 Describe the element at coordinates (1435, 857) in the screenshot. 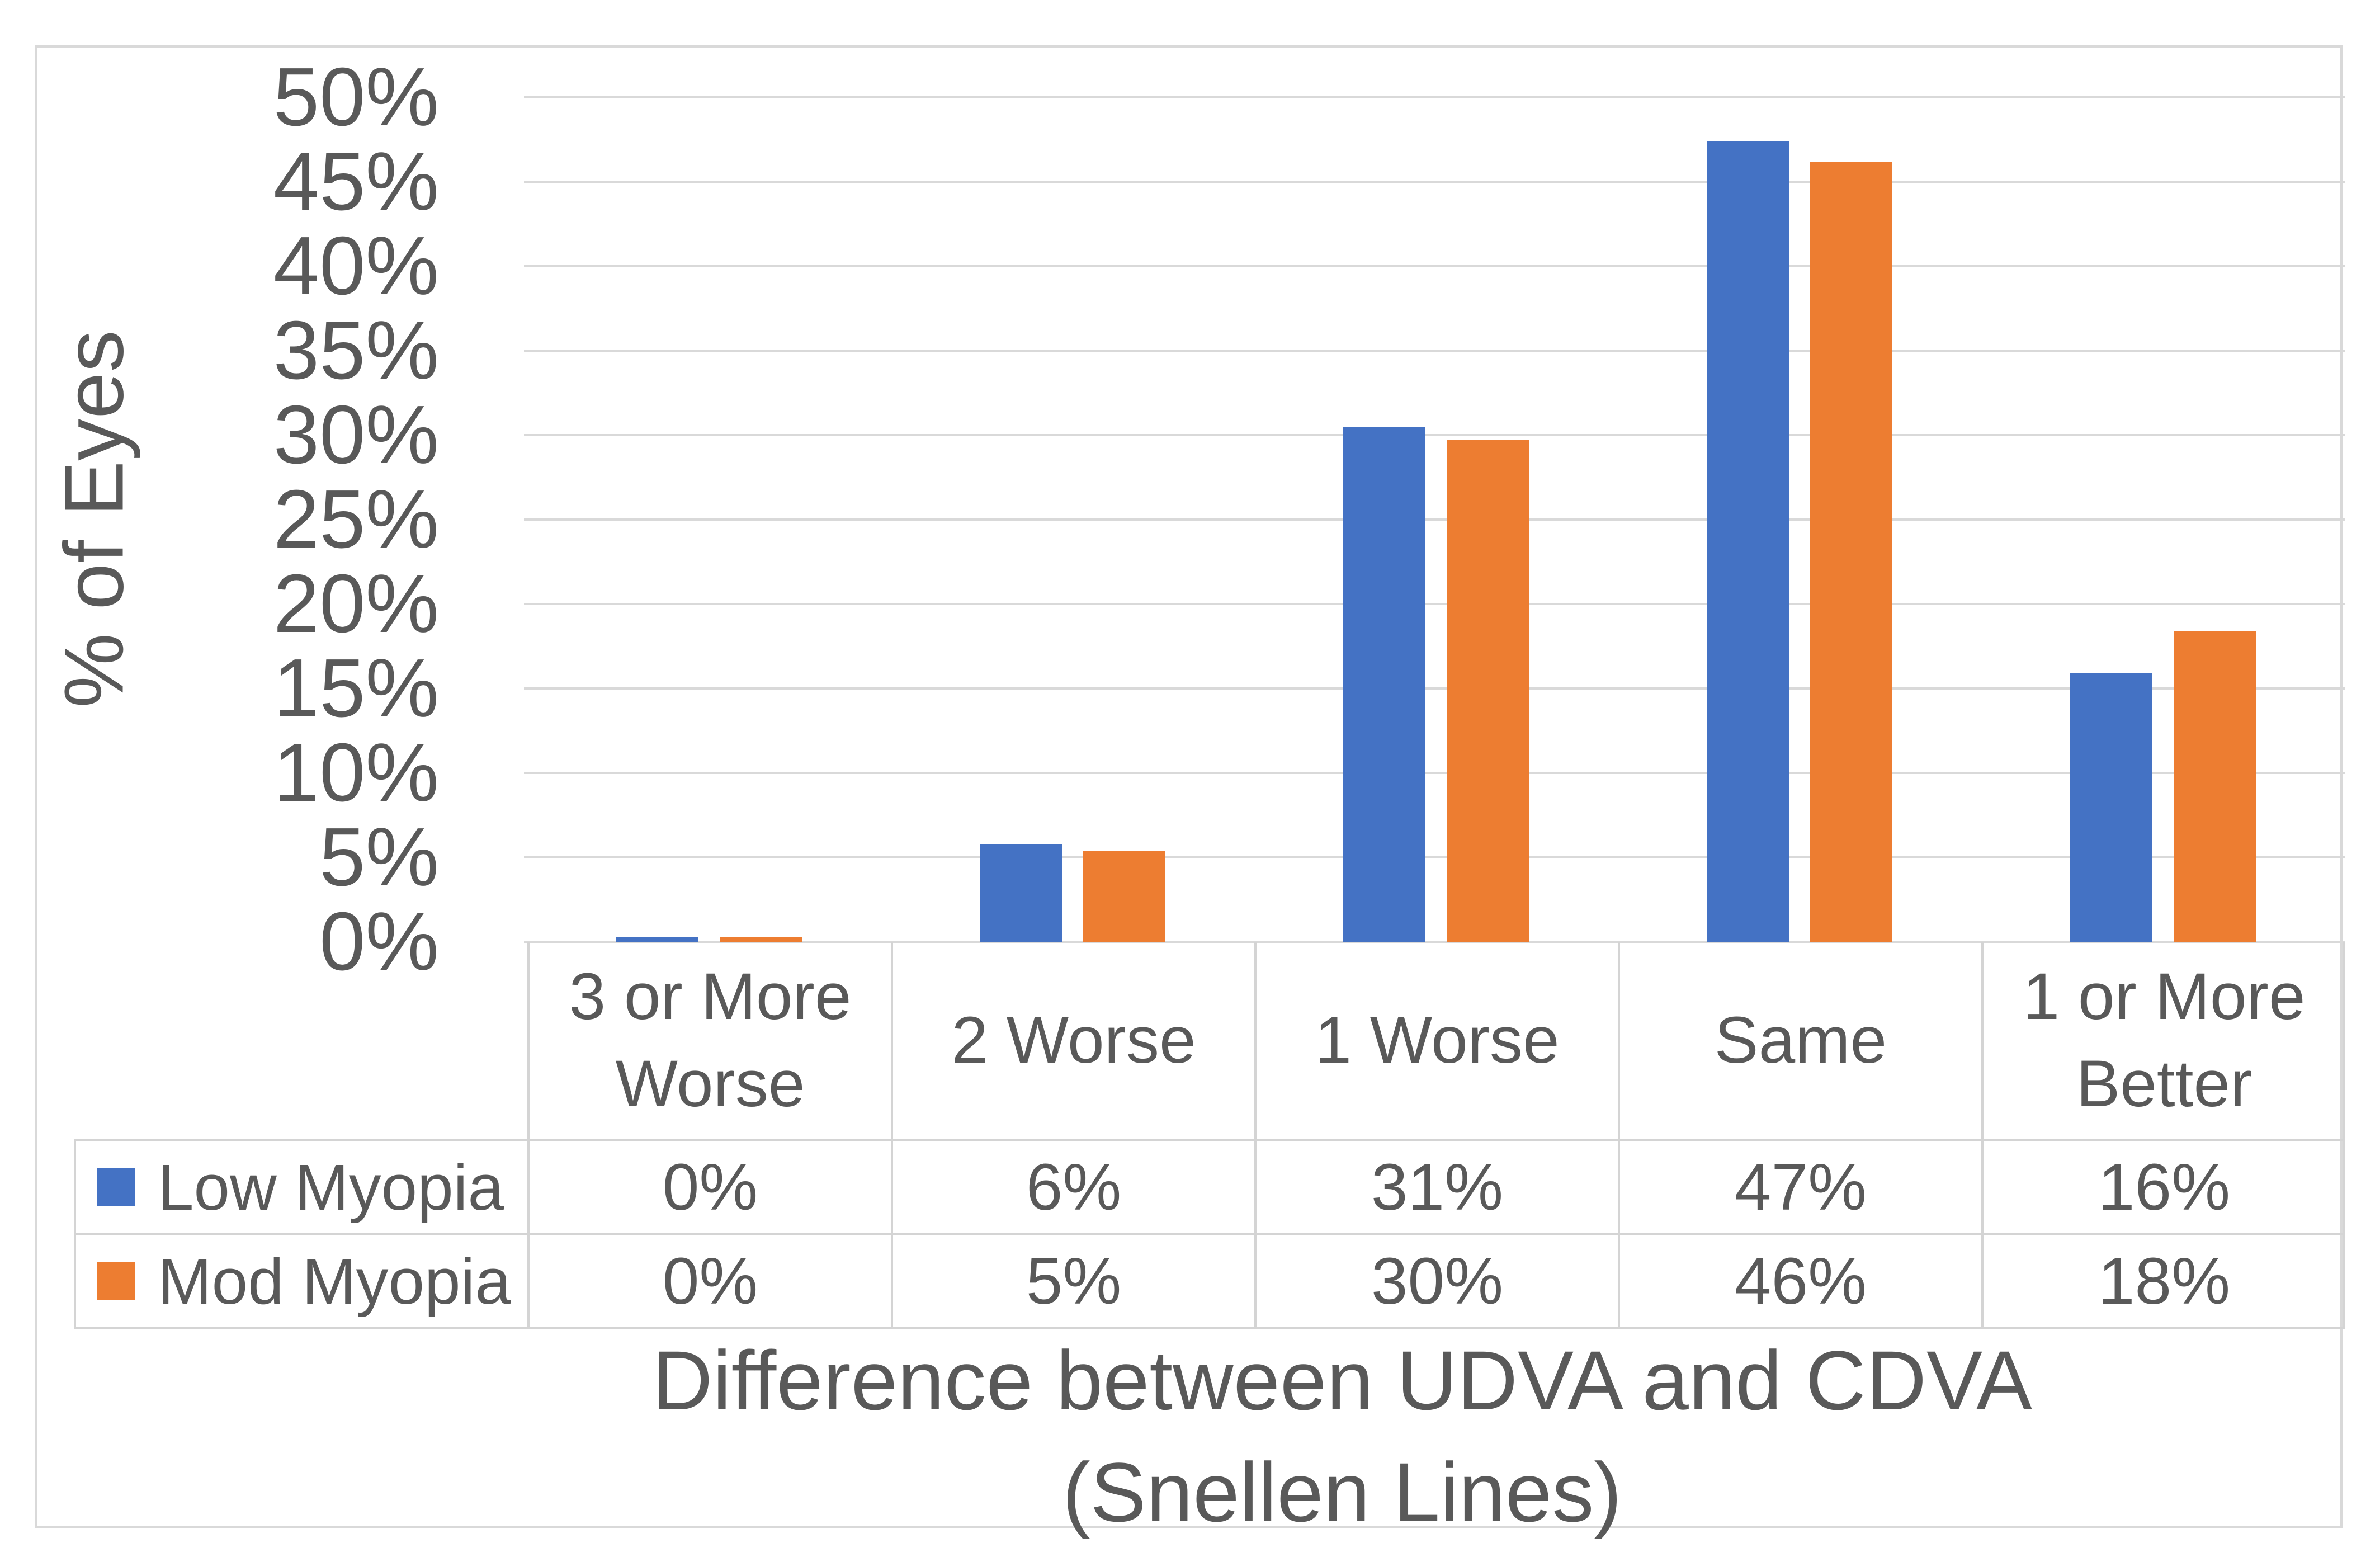

I see `gridline-5pct` at that location.